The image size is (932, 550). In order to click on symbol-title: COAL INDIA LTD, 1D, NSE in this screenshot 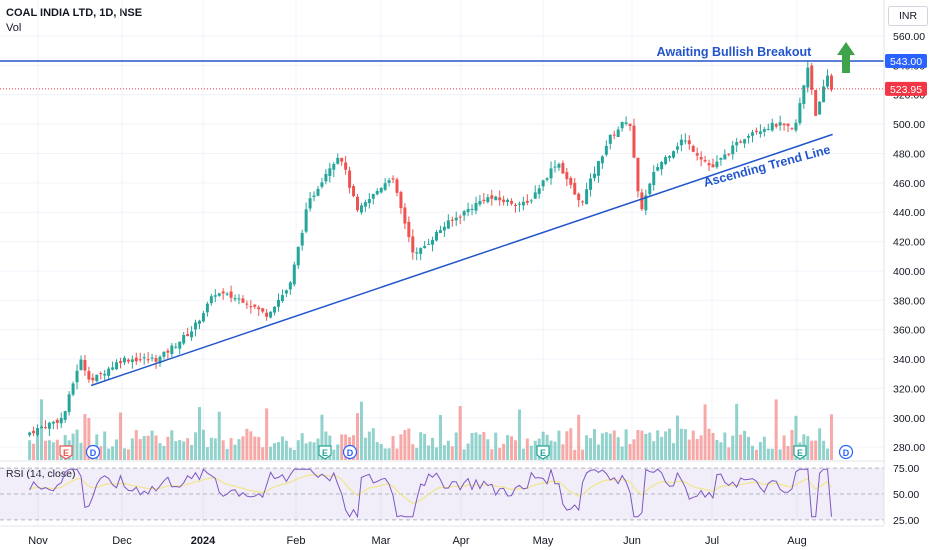, I will do `click(74, 13)`.